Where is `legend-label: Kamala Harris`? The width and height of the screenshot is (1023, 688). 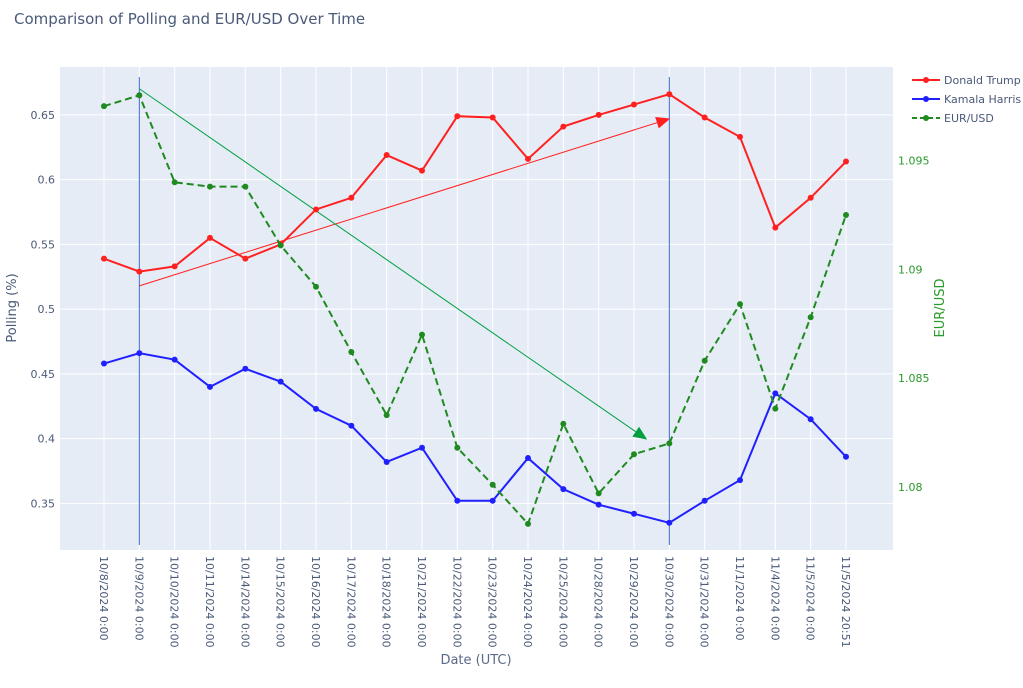
legend-label: Kamala Harris is located at coordinates (982, 99).